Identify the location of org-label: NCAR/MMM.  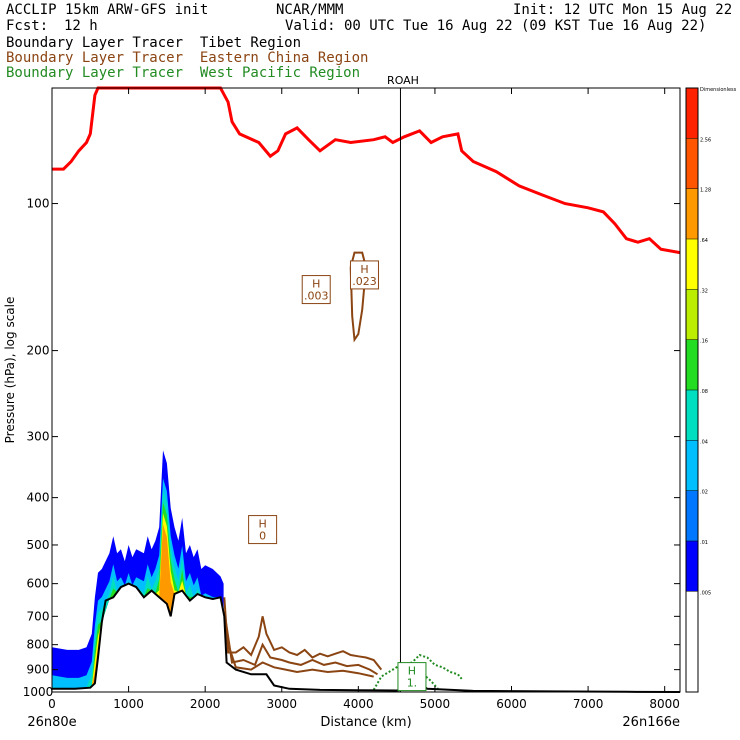
(310, 10).